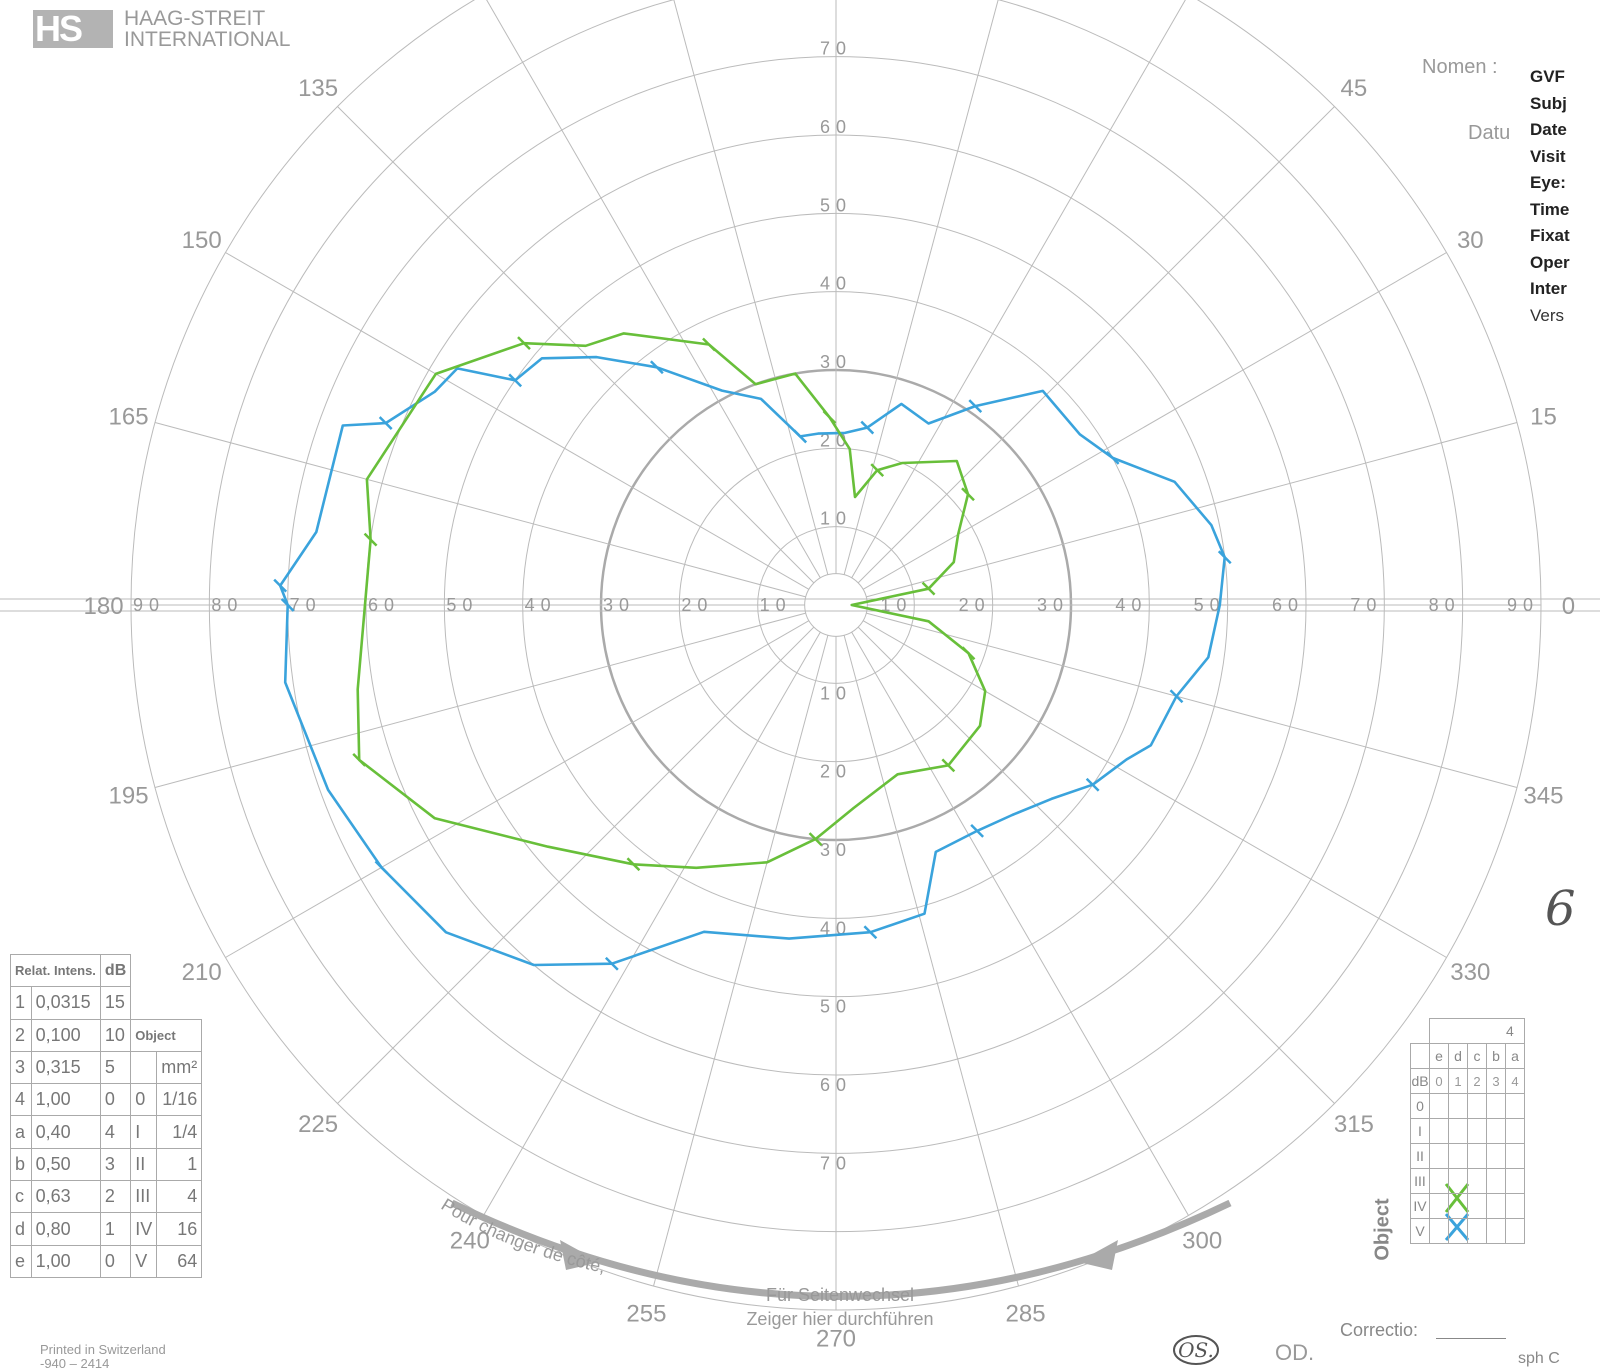 The height and width of the screenshot is (1371, 1600). I want to click on grid-row-label: II, so click(1420, 1156).